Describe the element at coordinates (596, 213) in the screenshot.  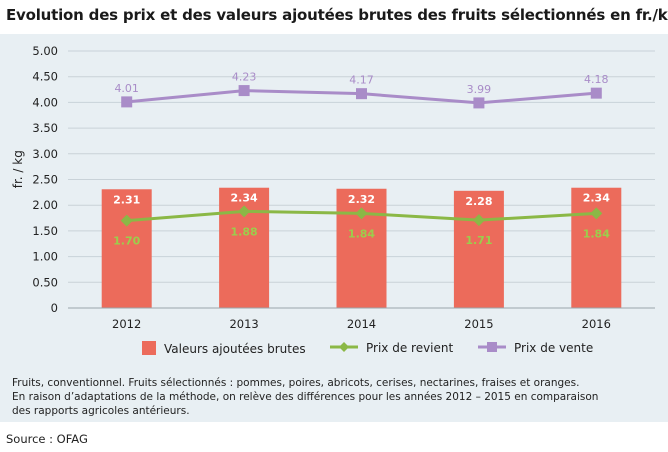
I see `cost-point-2016` at that location.